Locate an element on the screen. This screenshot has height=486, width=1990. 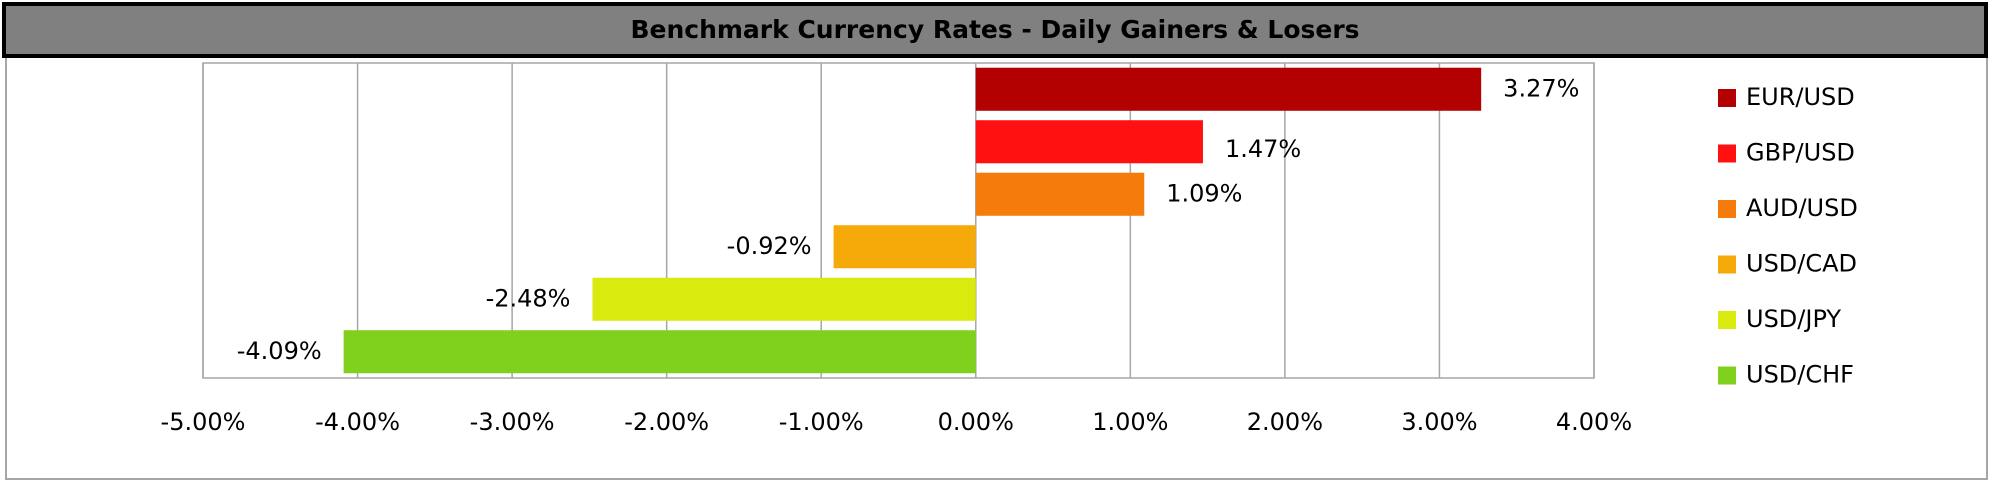
x-tick-label: -1.00% is located at coordinates (821, 422).